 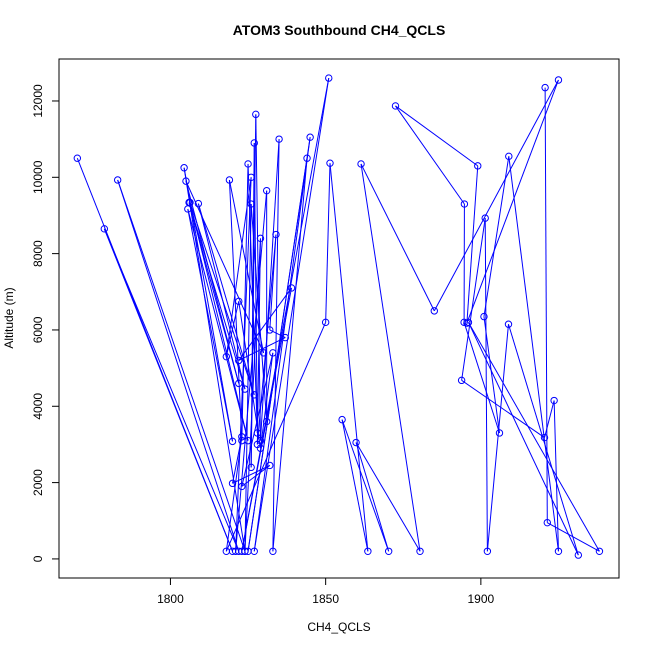 What do you see at coordinates (38, 253) in the screenshot?
I see `y-tick-label: 8000` at bounding box center [38, 253].